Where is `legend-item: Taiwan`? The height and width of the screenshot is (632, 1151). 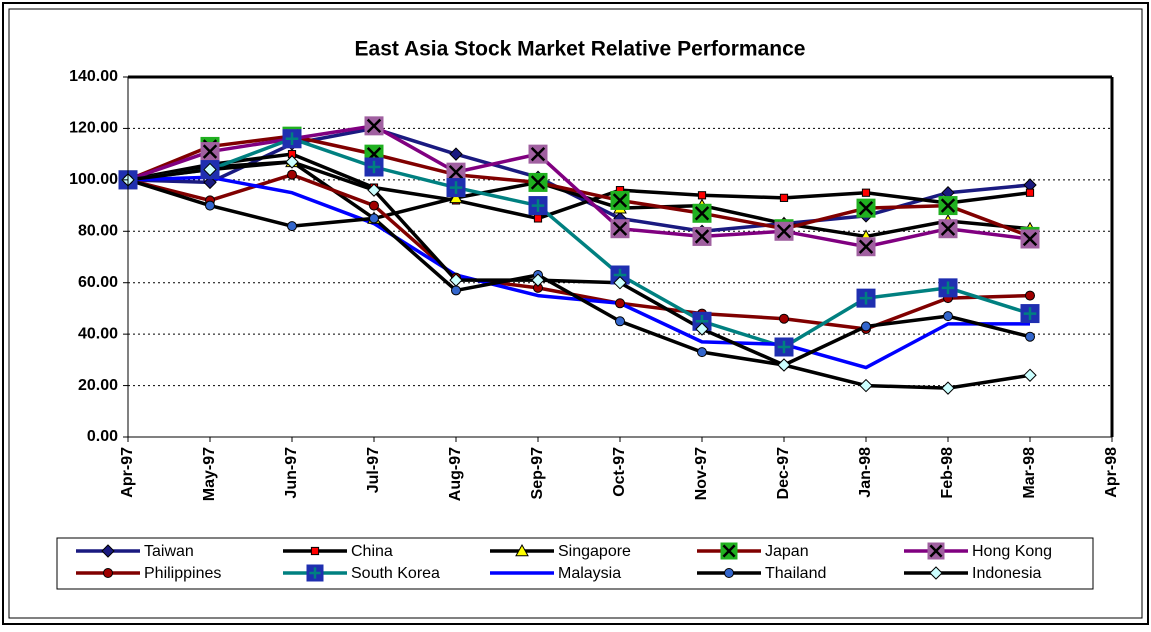 legend-item: Taiwan is located at coordinates (135, 551).